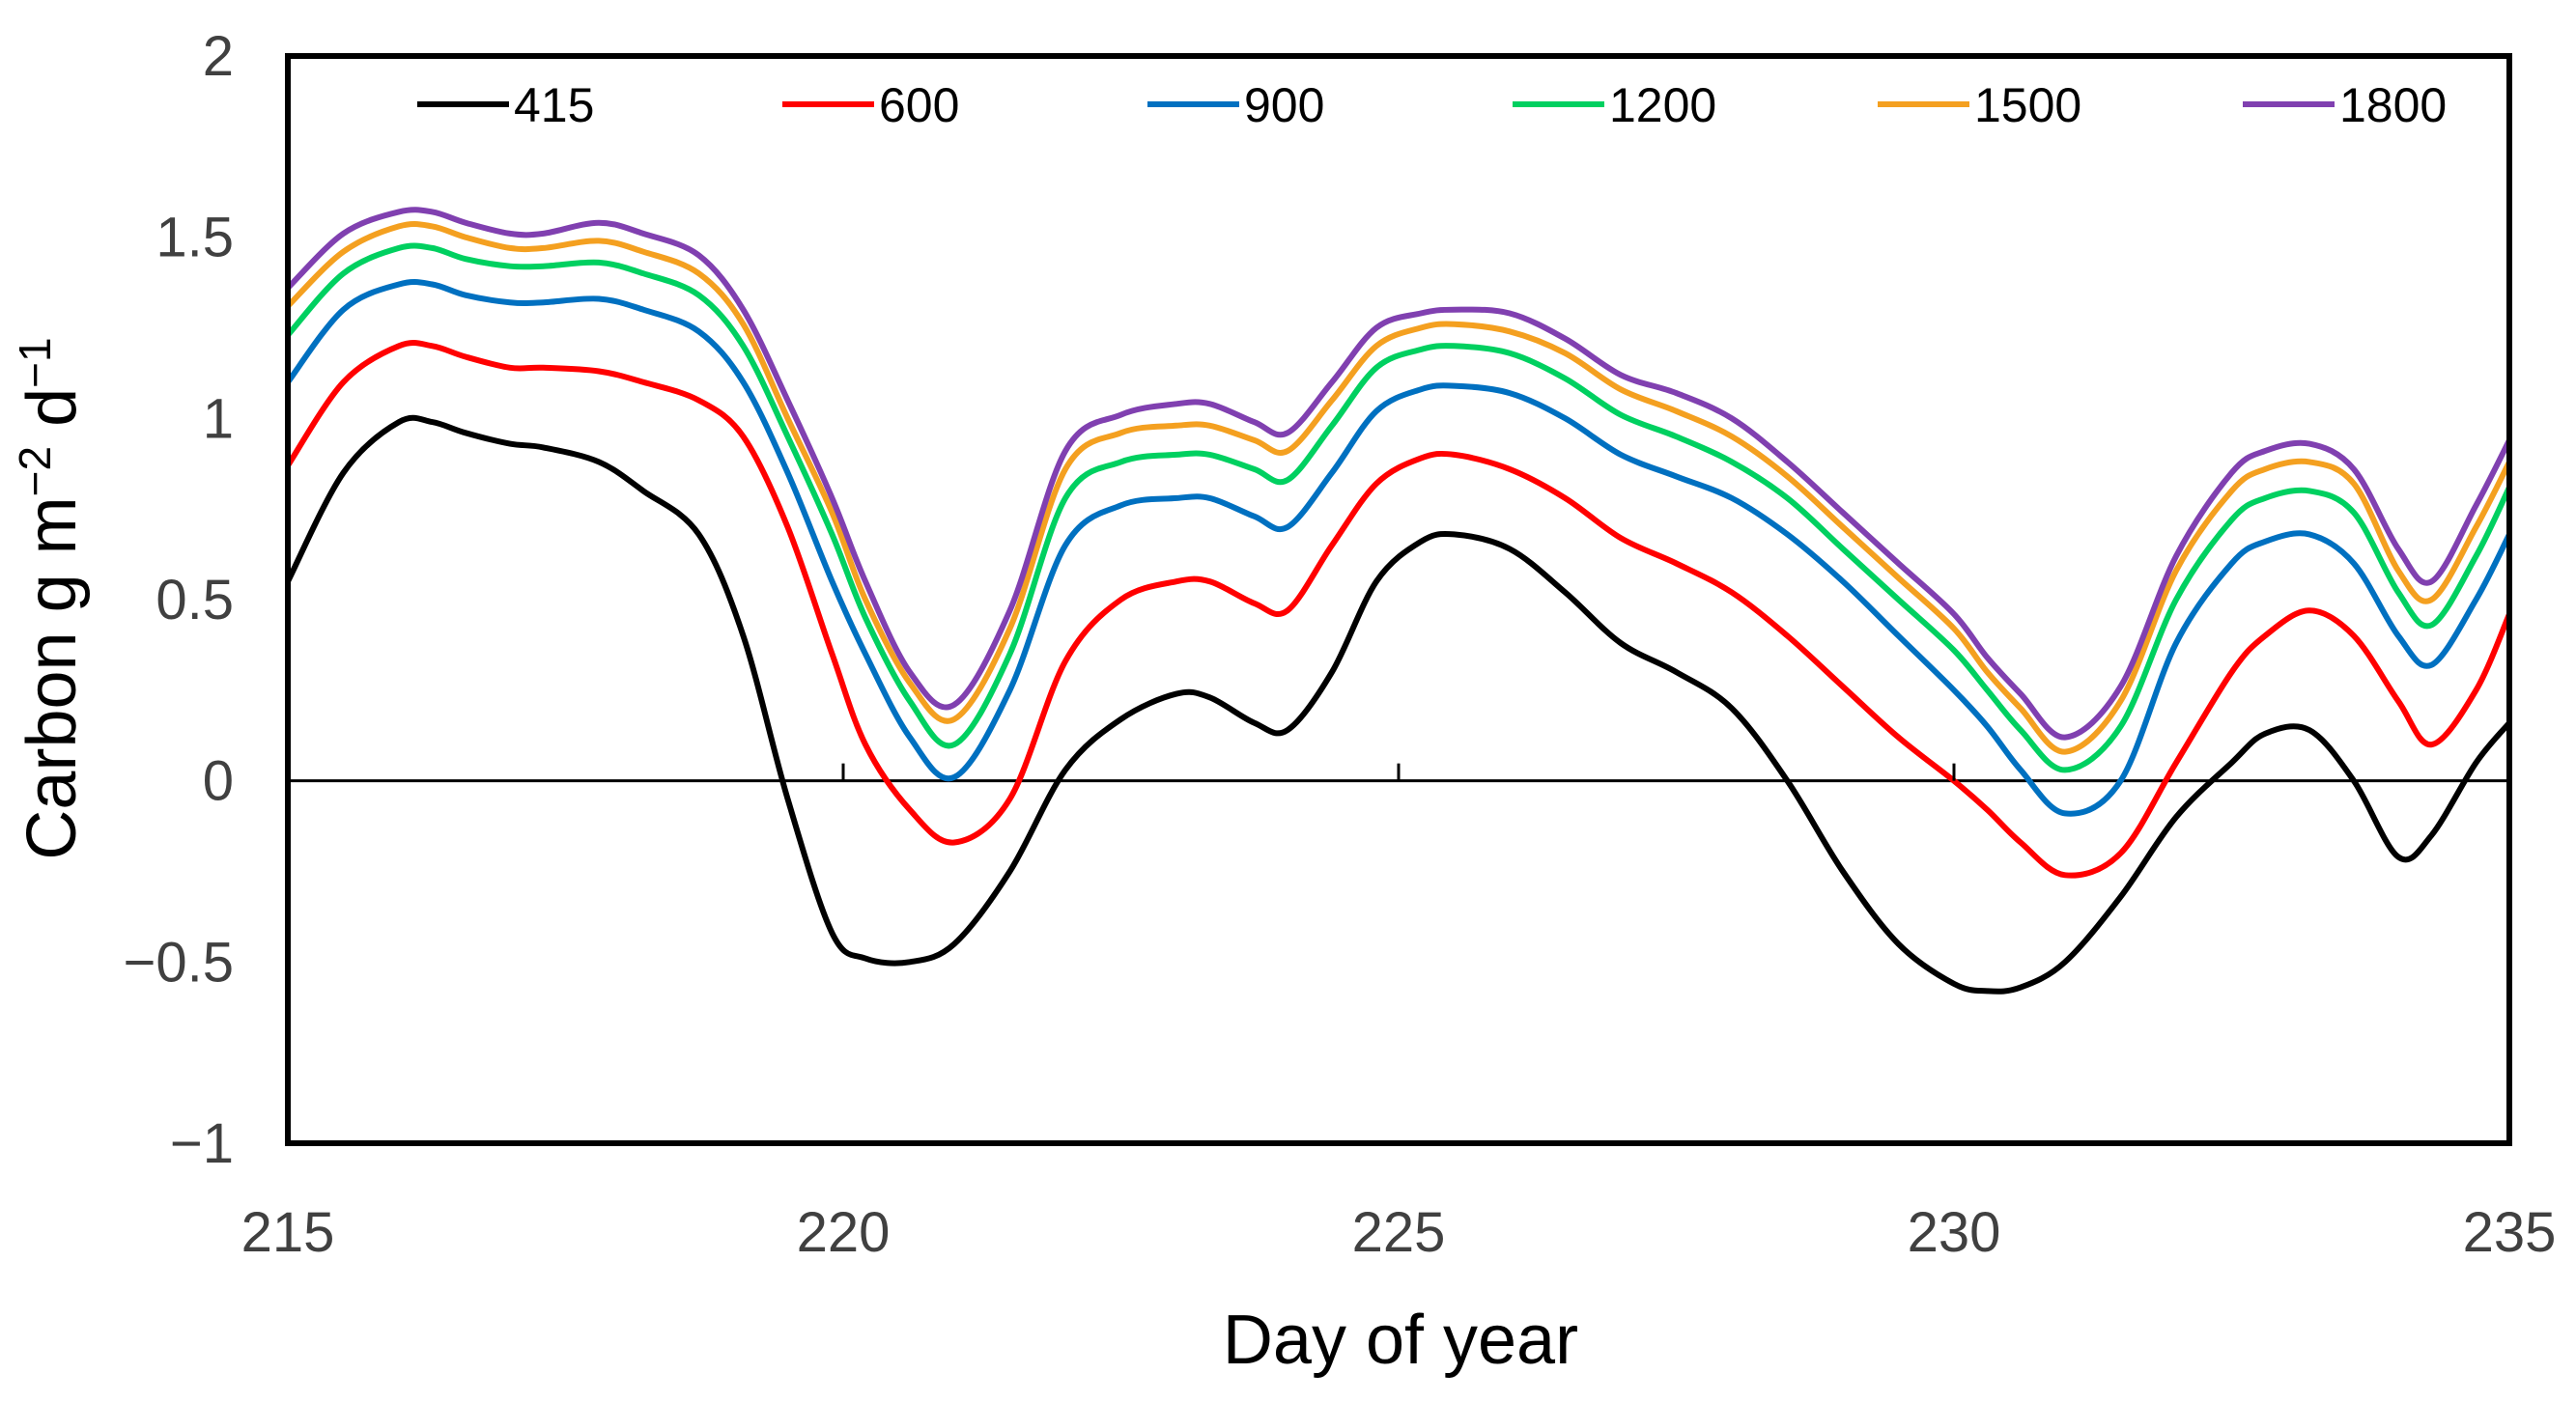 The width and height of the screenshot is (2576, 1402). Describe the element at coordinates (202, 1143) in the screenshot. I see `y-tick-label: −1` at that location.